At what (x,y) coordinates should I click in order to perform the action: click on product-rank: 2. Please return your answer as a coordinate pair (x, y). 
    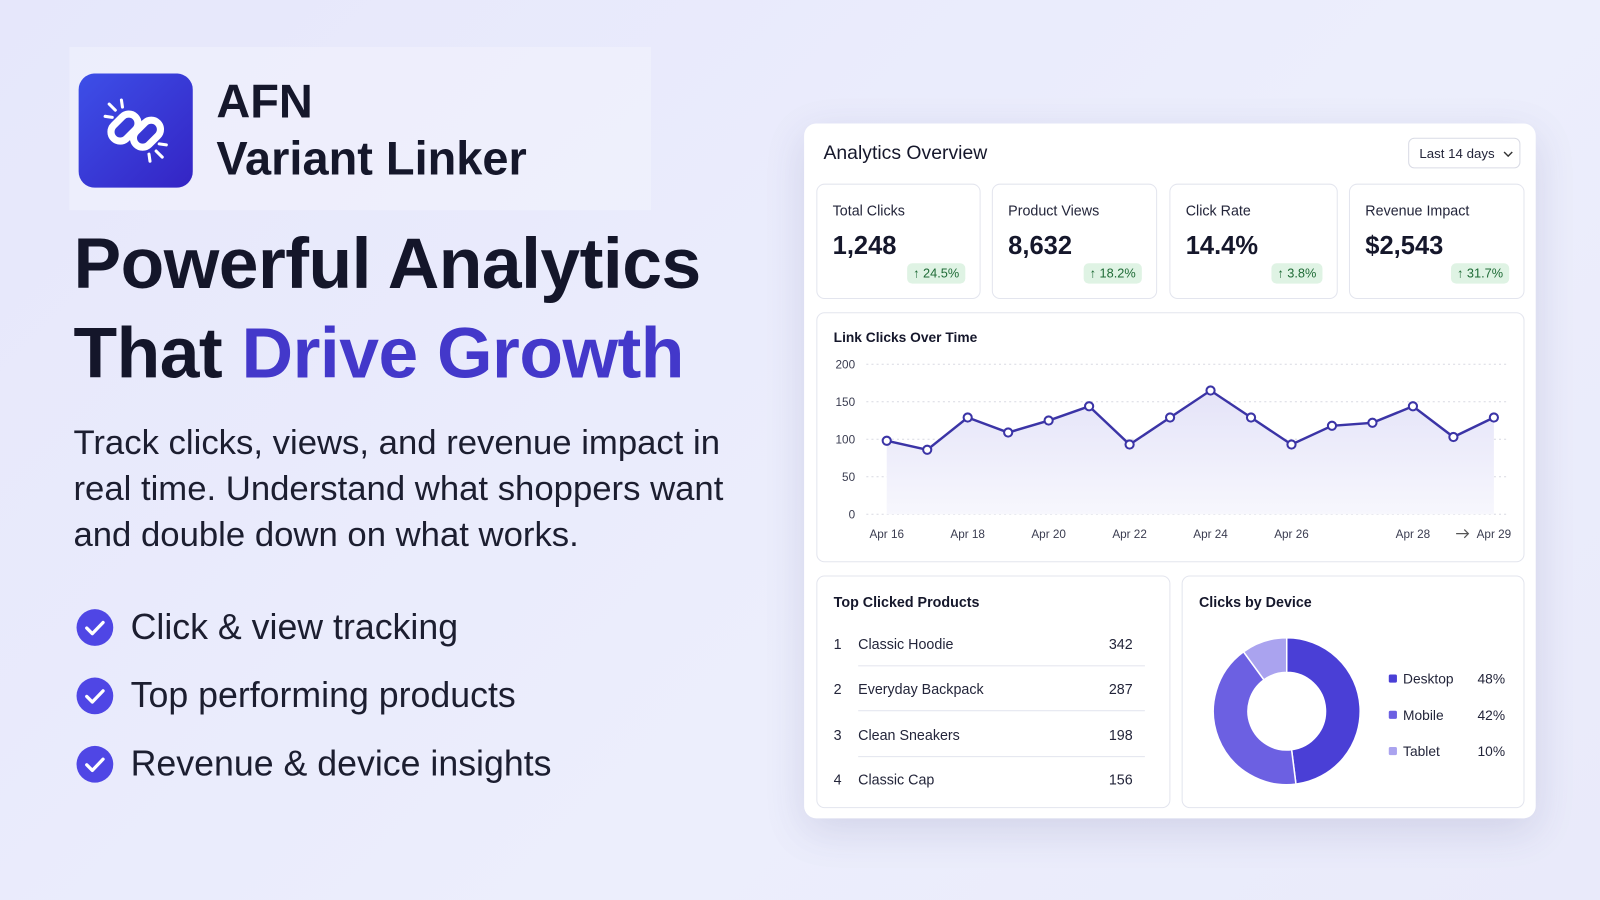
    Looking at the image, I should click on (837, 689).